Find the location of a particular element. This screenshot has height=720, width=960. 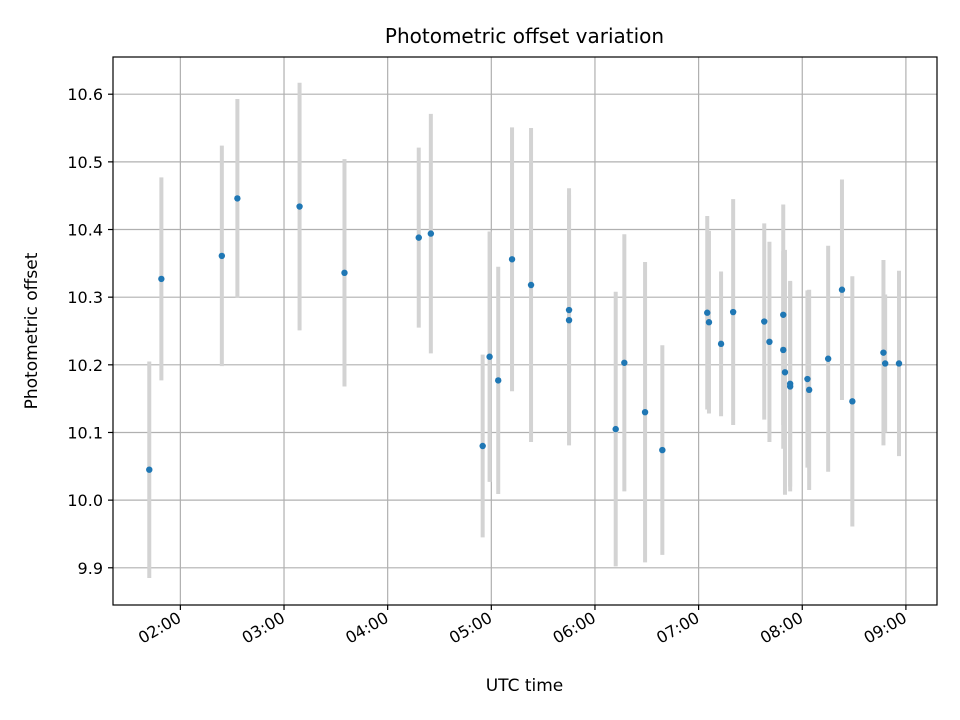

y-axis-label: Photometric offset is located at coordinates (32, 330).